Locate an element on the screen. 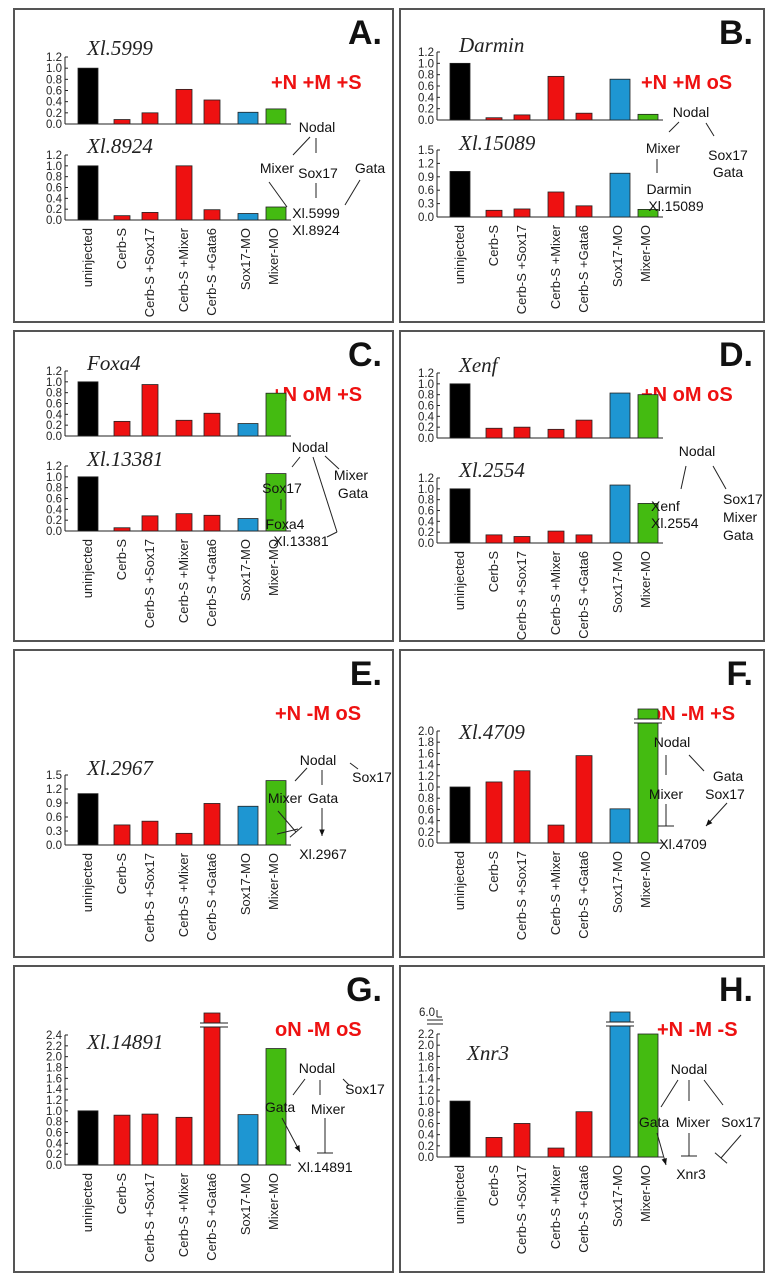 The image size is (777, 1280). gene-title: Darmin is located at coordinates (491, 45).